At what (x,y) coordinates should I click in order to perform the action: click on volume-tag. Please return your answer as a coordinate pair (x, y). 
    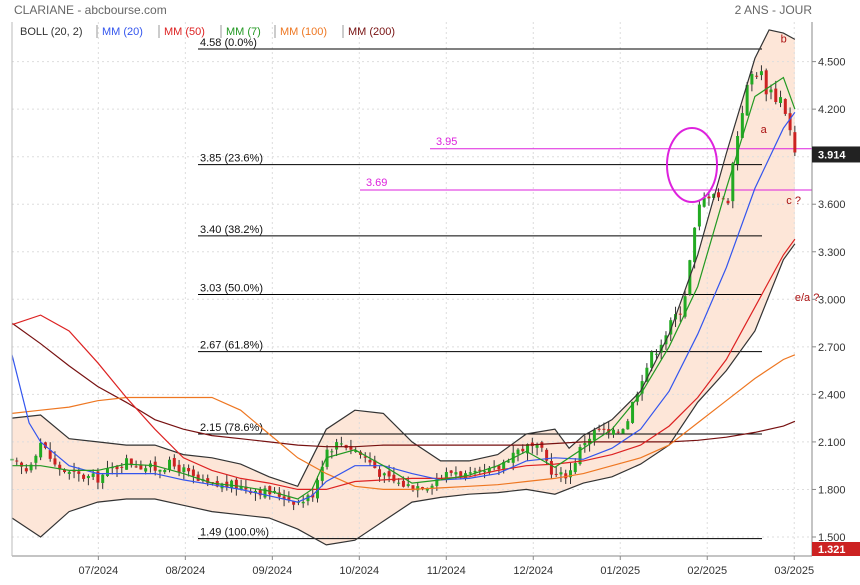
    Looking at the image, I should click on (836, 549).